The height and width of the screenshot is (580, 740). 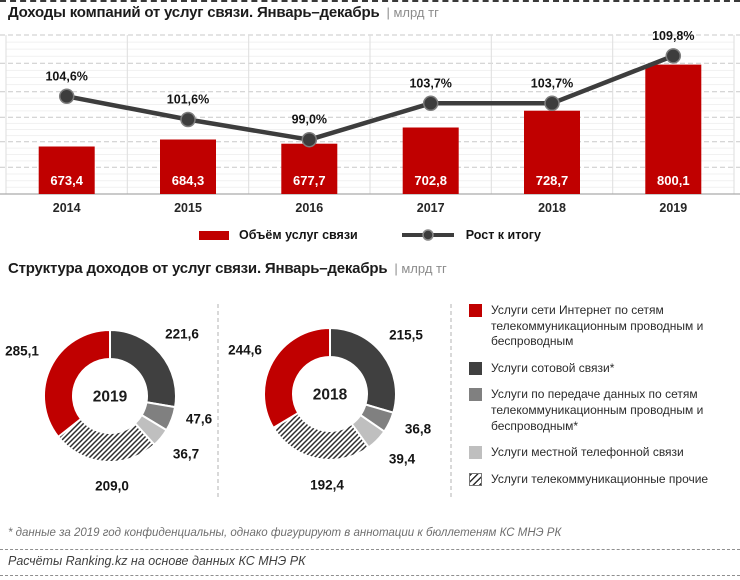 What do you see at coordinates (402, 459) in the screenshot?
I see `donut-2018-value-3: 39,4` at bounding box center [402, 459].